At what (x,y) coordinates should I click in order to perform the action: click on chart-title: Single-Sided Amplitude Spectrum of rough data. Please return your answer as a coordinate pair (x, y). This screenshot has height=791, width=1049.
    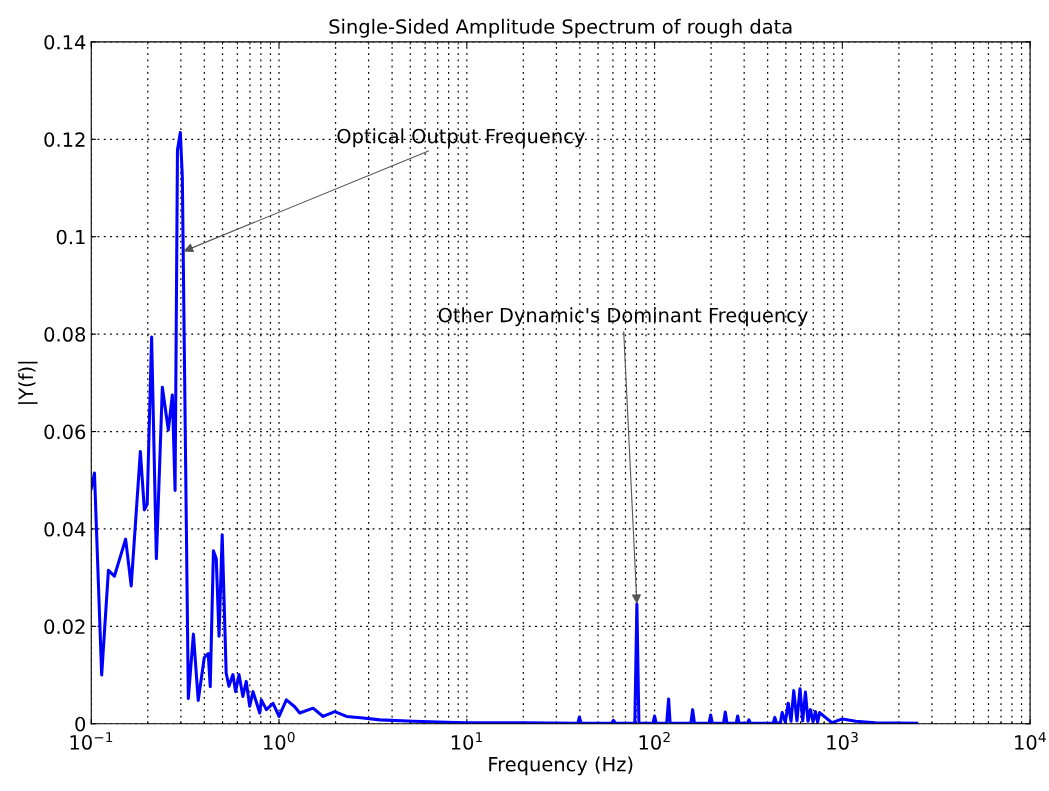
    Looking at the image, I should click on (560, 28).